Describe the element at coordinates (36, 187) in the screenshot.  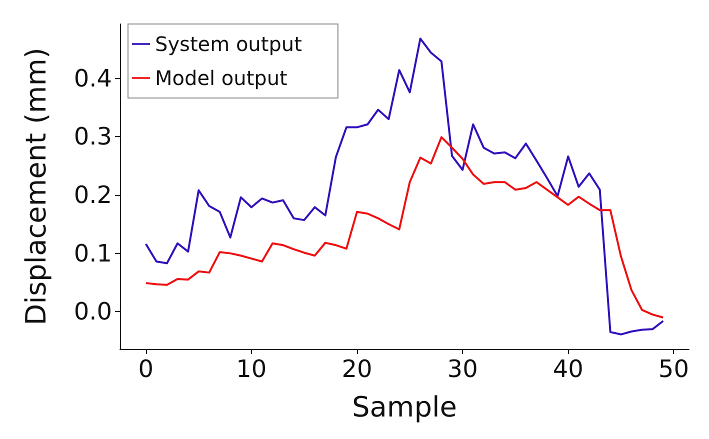
I see `y-axis-title: Displacement (mm)` at that location.